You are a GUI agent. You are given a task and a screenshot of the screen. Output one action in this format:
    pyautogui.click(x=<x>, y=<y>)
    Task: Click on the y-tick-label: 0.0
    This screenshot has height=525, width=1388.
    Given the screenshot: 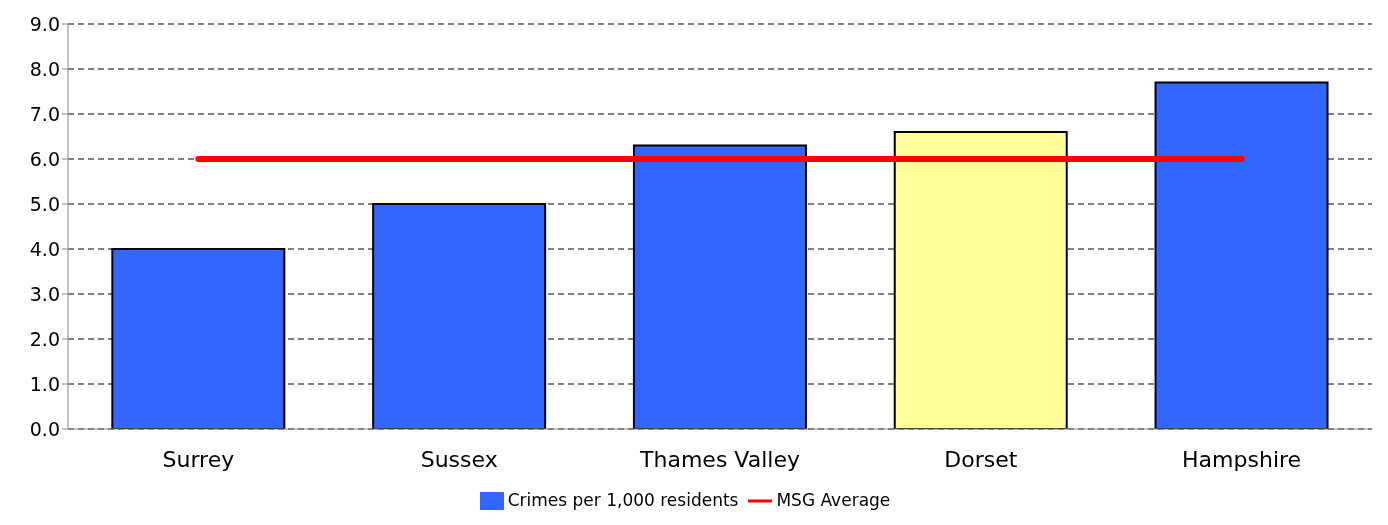 What is the action you would take?
    pyautogui.click(x=44, y=428)
    